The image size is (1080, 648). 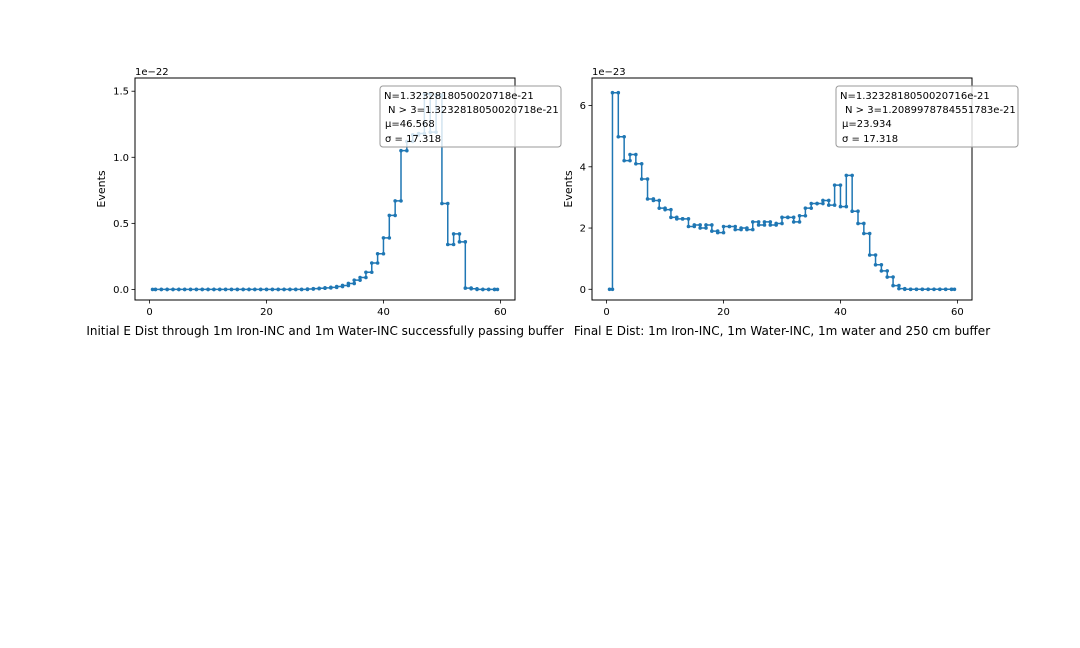 What do you see at coordinates (870, 139) in the screenshot?
I see `right-stats-line-sigma: σ = 17.318` at bounding box center [870, 139].